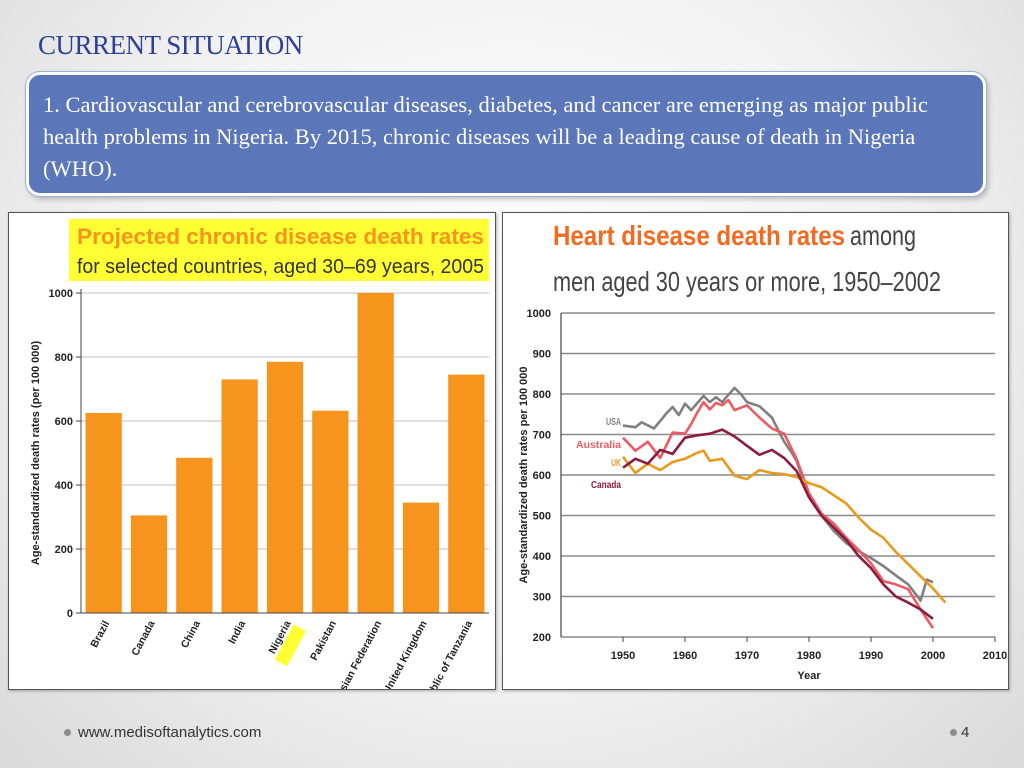 The image size is (1024, 768). What do you see at coordinates (616, 463) in the screenshot?
I see `series-label-uk: UK` at bounding box center [616, 463].